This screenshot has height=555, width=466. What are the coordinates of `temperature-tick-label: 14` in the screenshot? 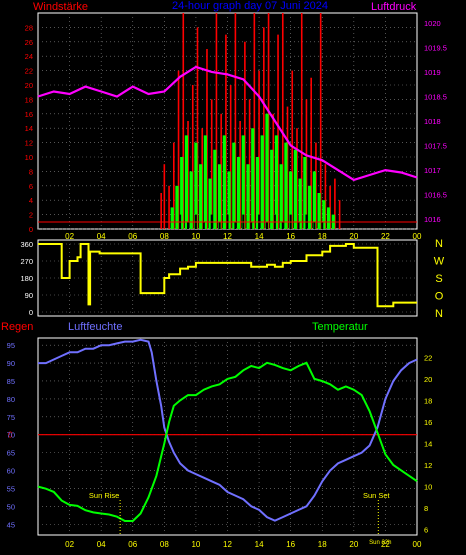 It's located at (428, 443).